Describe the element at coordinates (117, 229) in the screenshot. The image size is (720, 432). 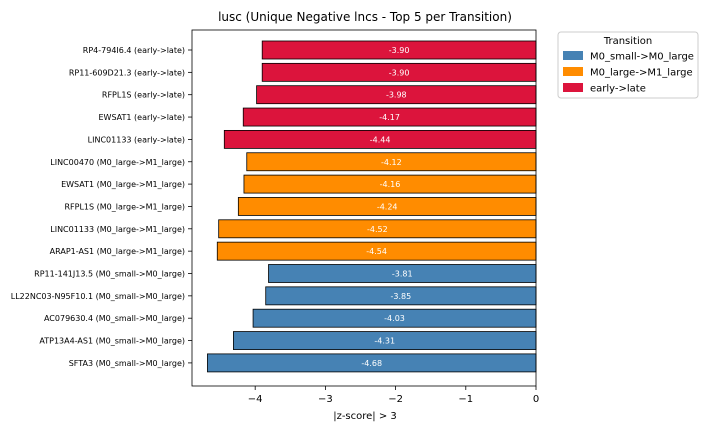
I see `y-tick-label: LINC01133 (M0_large->M1_large)` at that location.